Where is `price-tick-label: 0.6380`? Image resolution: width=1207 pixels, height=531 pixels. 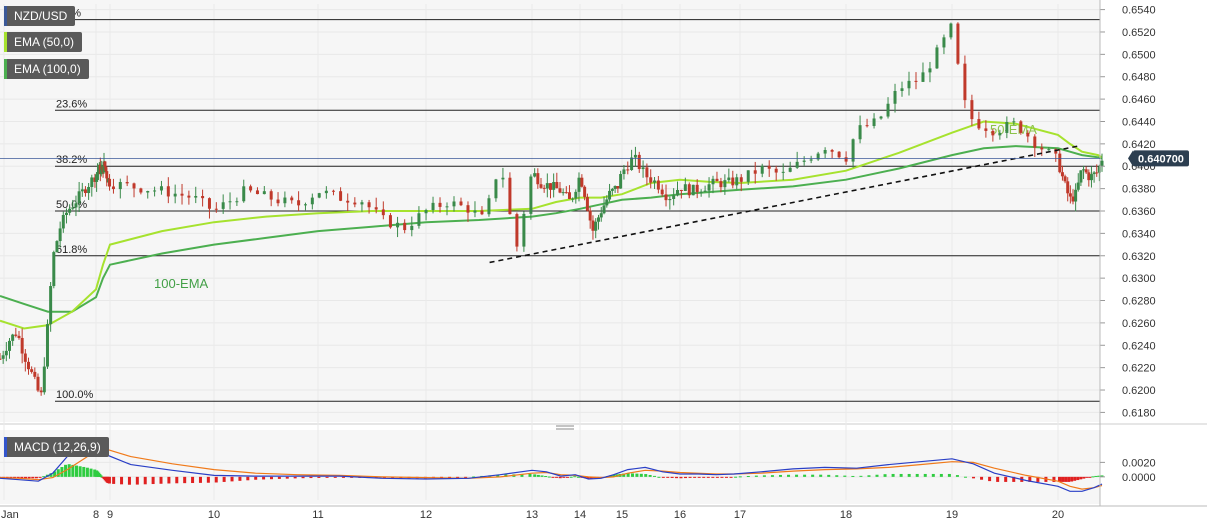 price-tick-label: 0.6380 is located at coordinates (1139, 190).